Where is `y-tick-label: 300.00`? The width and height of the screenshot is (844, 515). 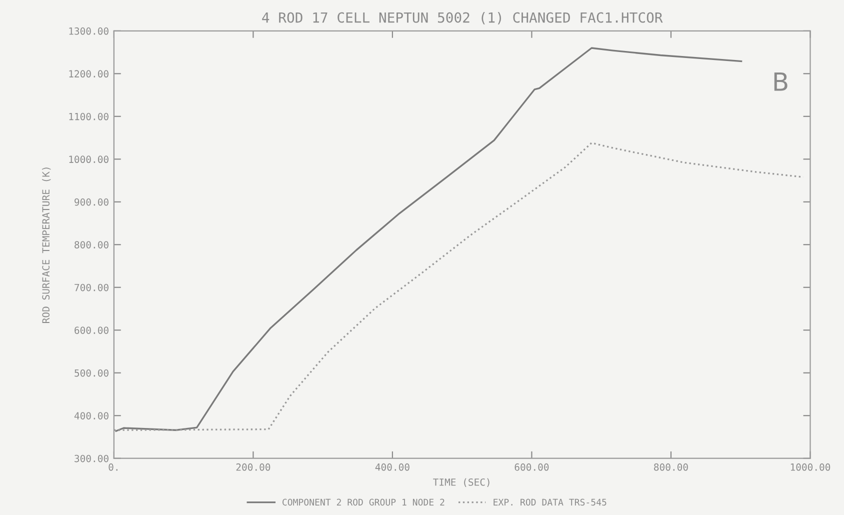
y-tick-label: 300.00 is located at coordinates (91, 458).